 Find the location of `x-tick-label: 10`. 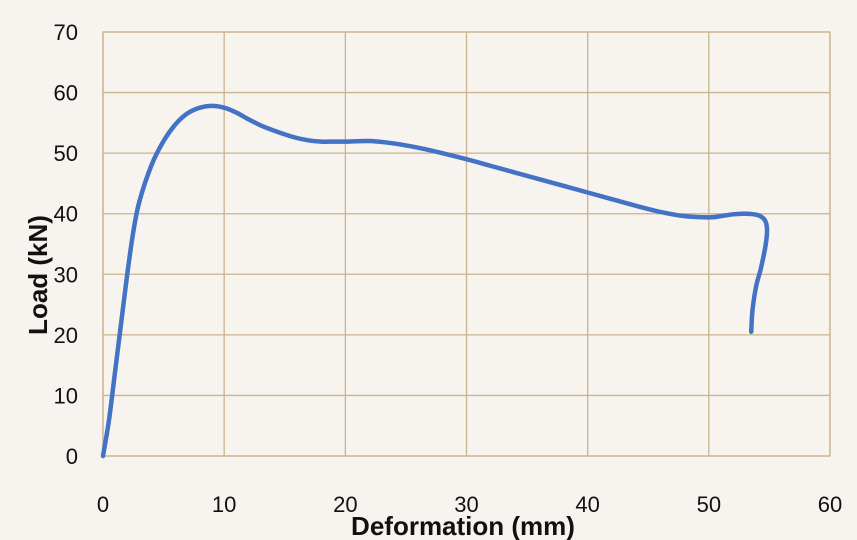

x-tick-label: 10 is located at coordinates (224, 504).